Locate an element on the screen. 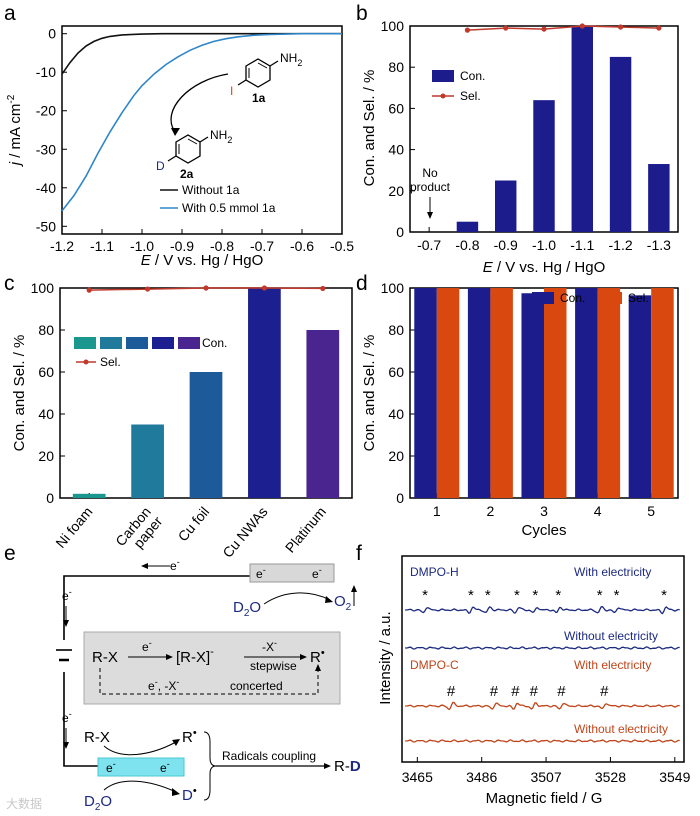 This screenshot has width=700, height=816. panel-b-ytick-label: 60 is located at coordinates (396, 108).